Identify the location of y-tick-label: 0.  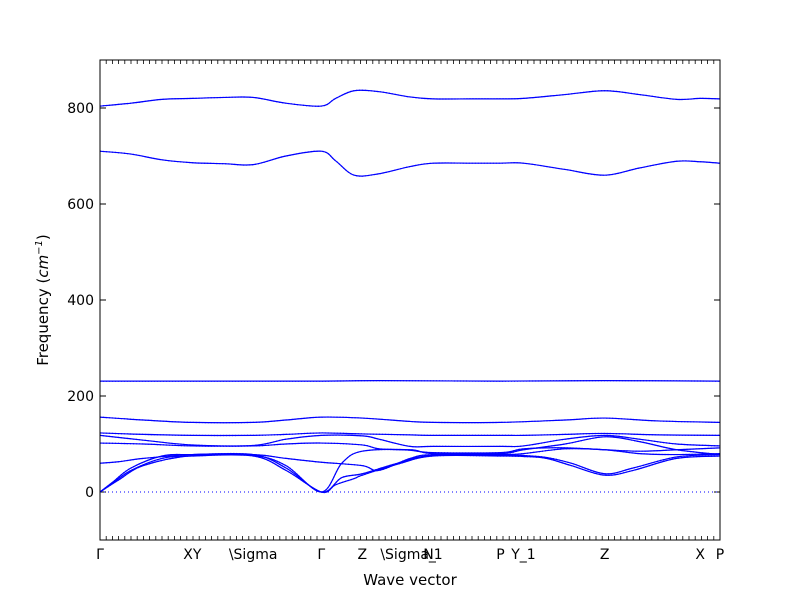
(89, 493).